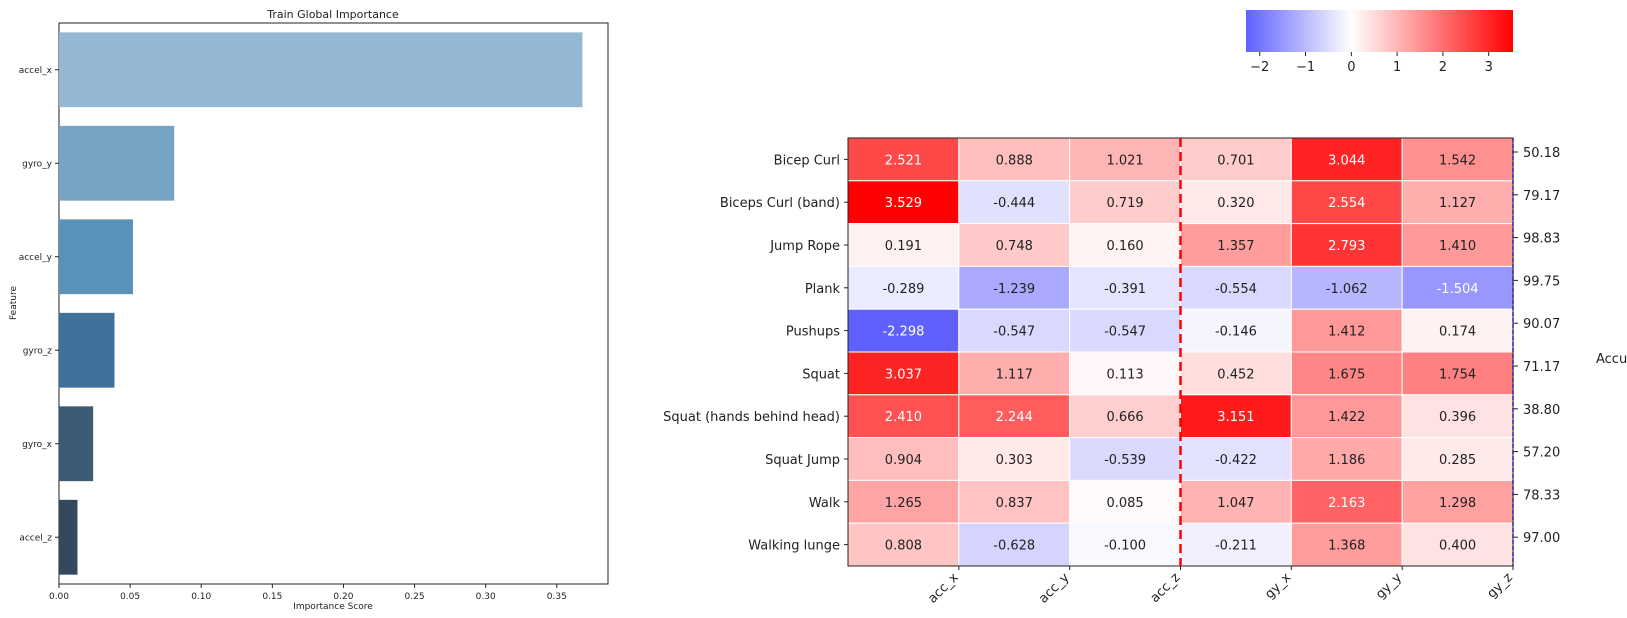 The width and height of the screenshot is (1627, 618). Describe the element at coordinates (1235, 503) in the screenshot. I see `heatmap-cell-value: 1.047` at that location.